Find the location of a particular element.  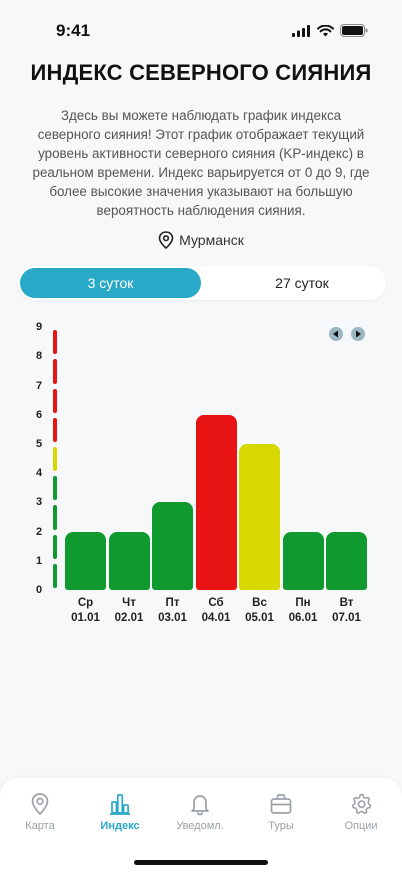

x-date-label: 06.01 is located at coordinates (303, 618).